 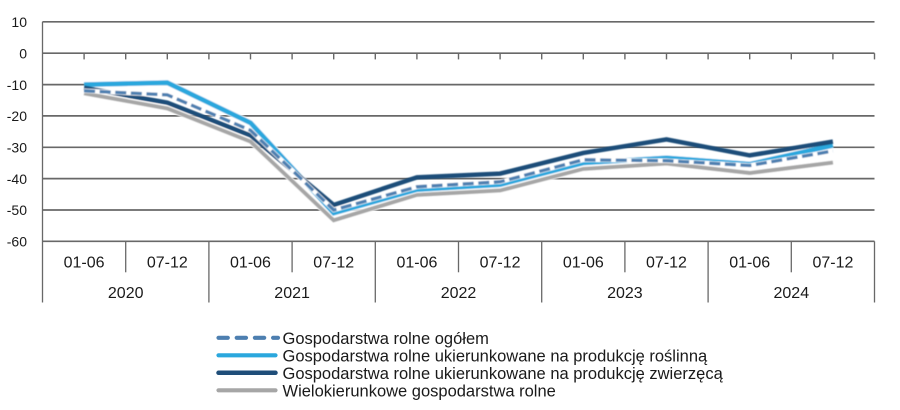 I want to click on svg-text: -40, so click(x=17, y=179).